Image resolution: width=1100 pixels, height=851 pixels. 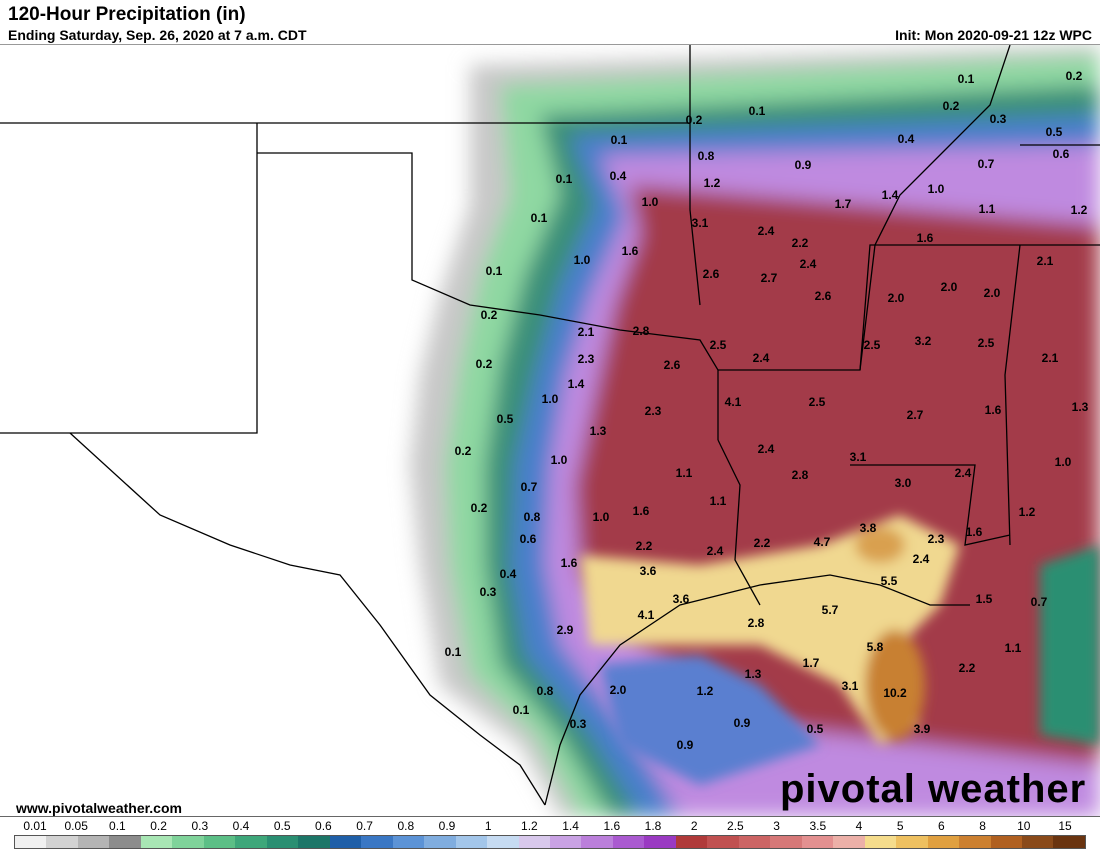 I want to click on model-init-label: Init: Mon 2020-09-21 12z WPC, so click(x=993, y=35).